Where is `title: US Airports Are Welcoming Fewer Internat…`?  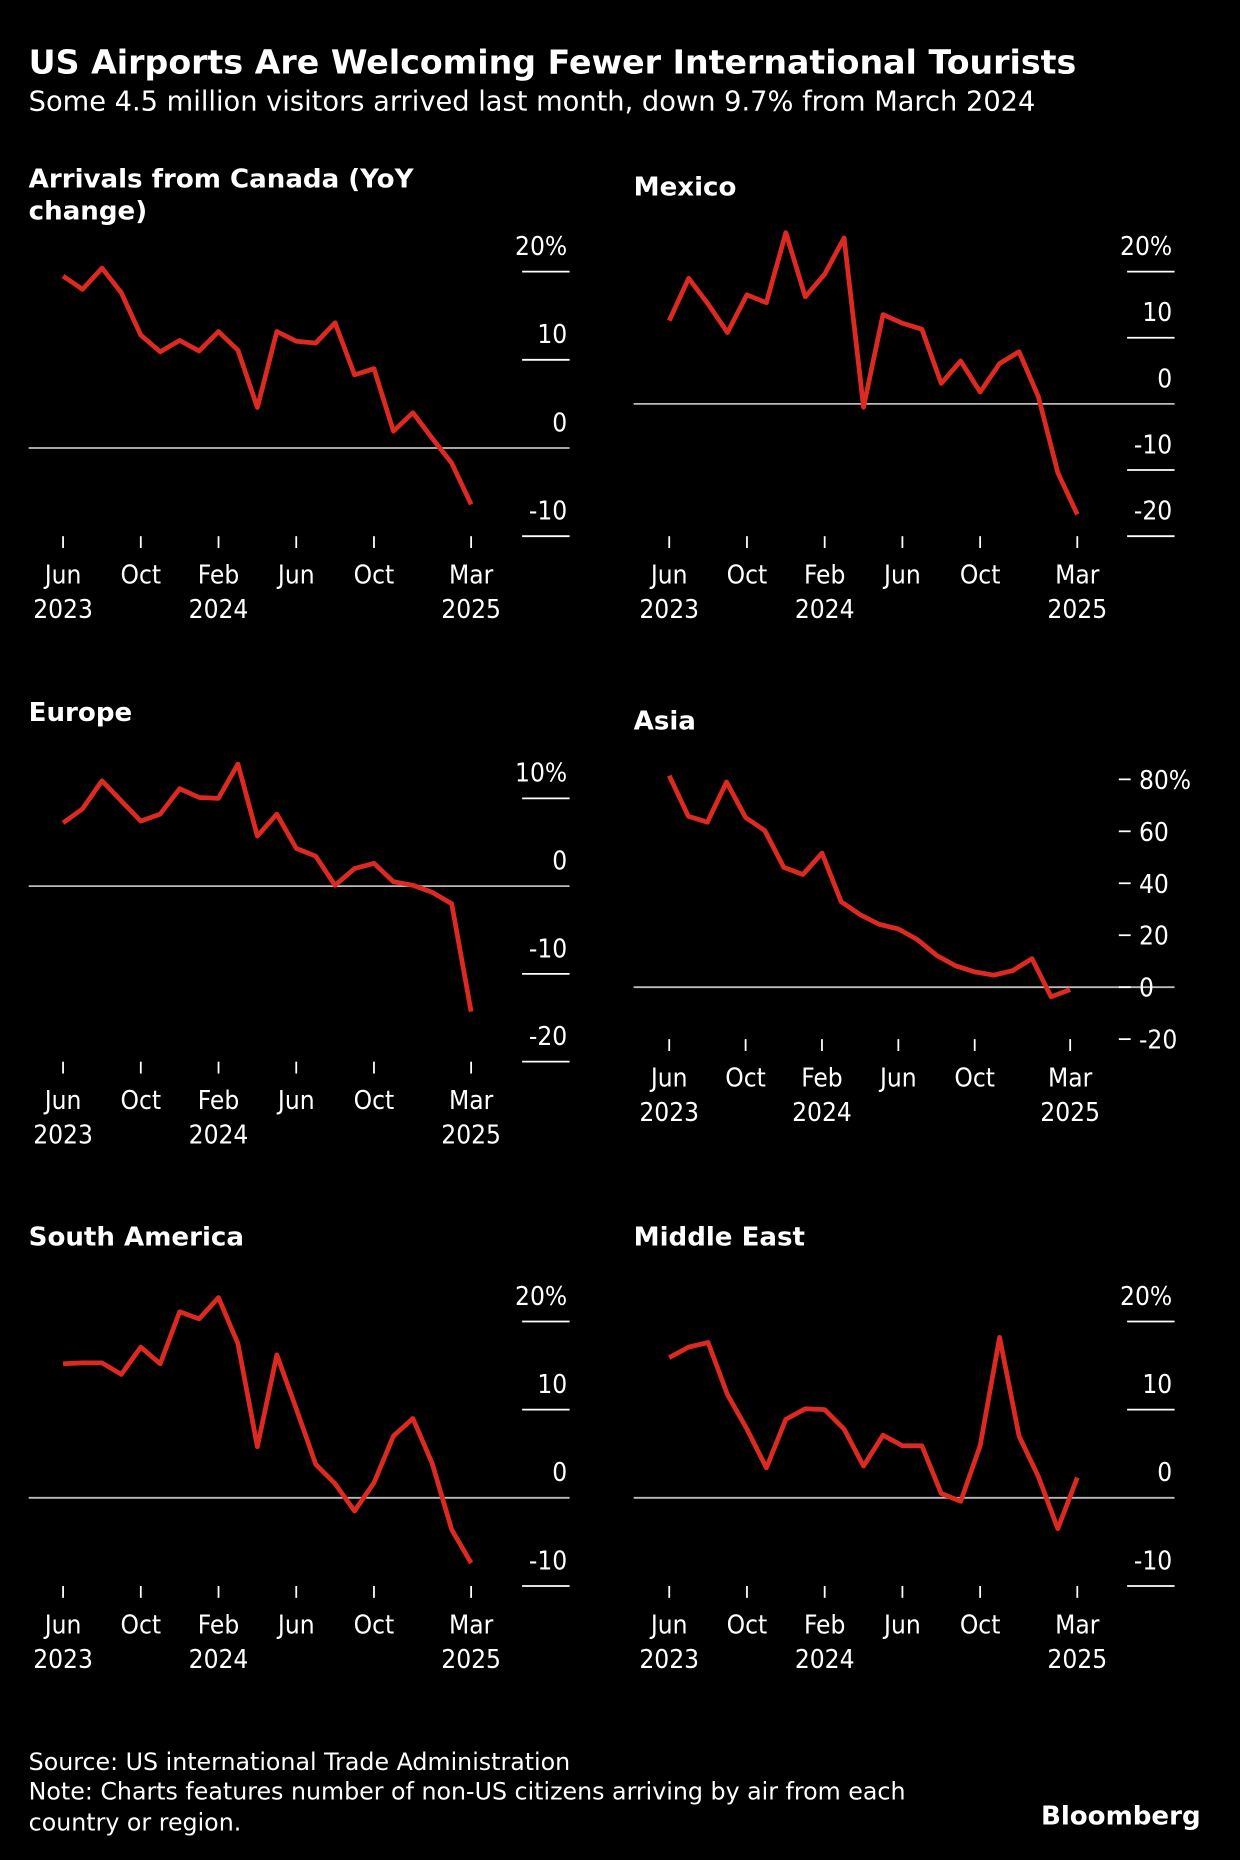
title: US Airports Are Welcoming Fewer Internat… is located at coordinates (553, 62).